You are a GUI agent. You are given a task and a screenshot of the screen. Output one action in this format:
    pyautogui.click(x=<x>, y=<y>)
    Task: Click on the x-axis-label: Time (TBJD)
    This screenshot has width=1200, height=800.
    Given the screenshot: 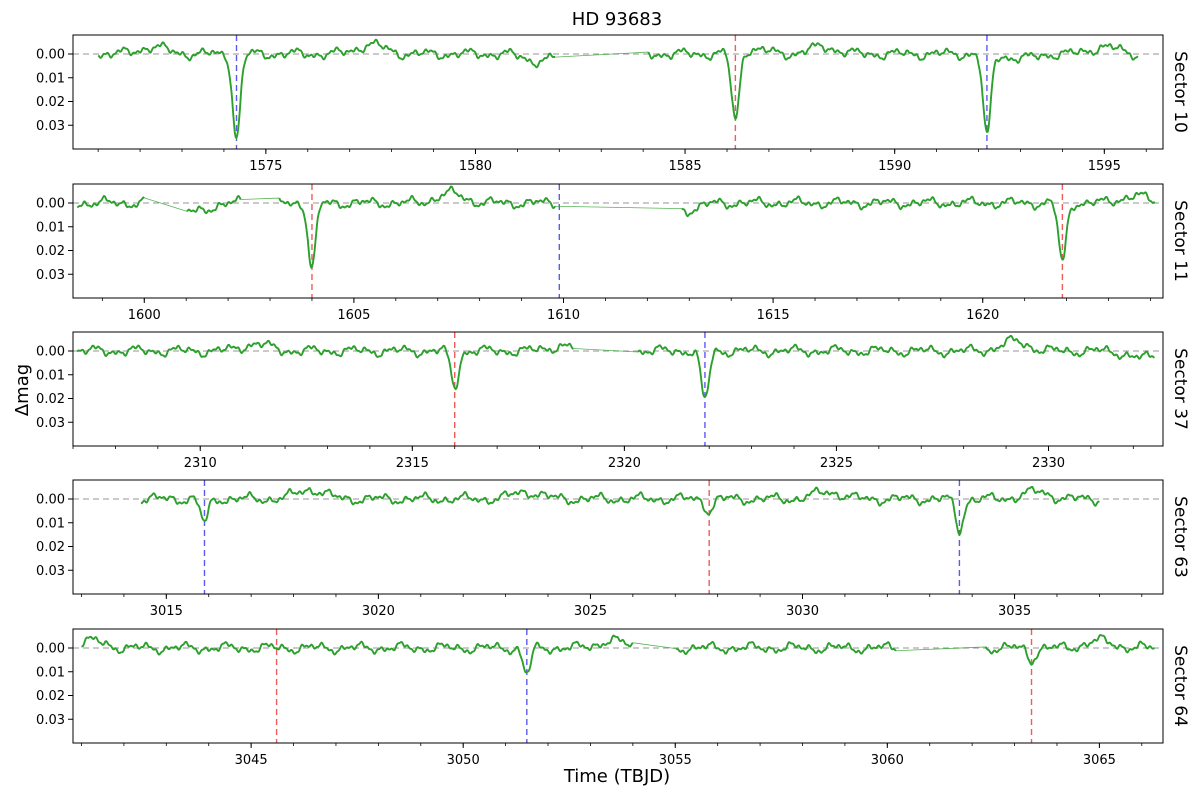 What is the action you would take?
    pyautogui.click(x=616, y=776)
    